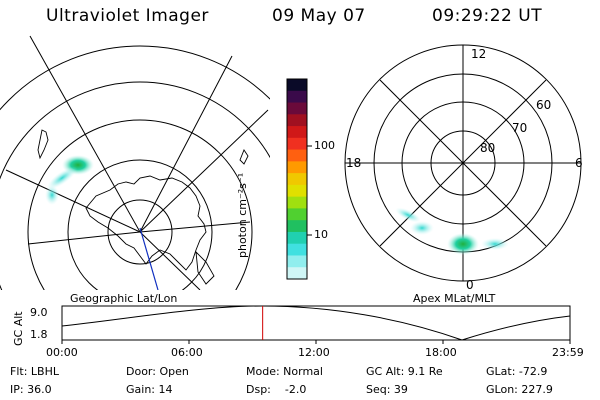 This screenshot has width=600, height=400. Describe the element at coordinates (470, 285) in the screenshot. I see `apex-mlt-label-0: 0` at that location.